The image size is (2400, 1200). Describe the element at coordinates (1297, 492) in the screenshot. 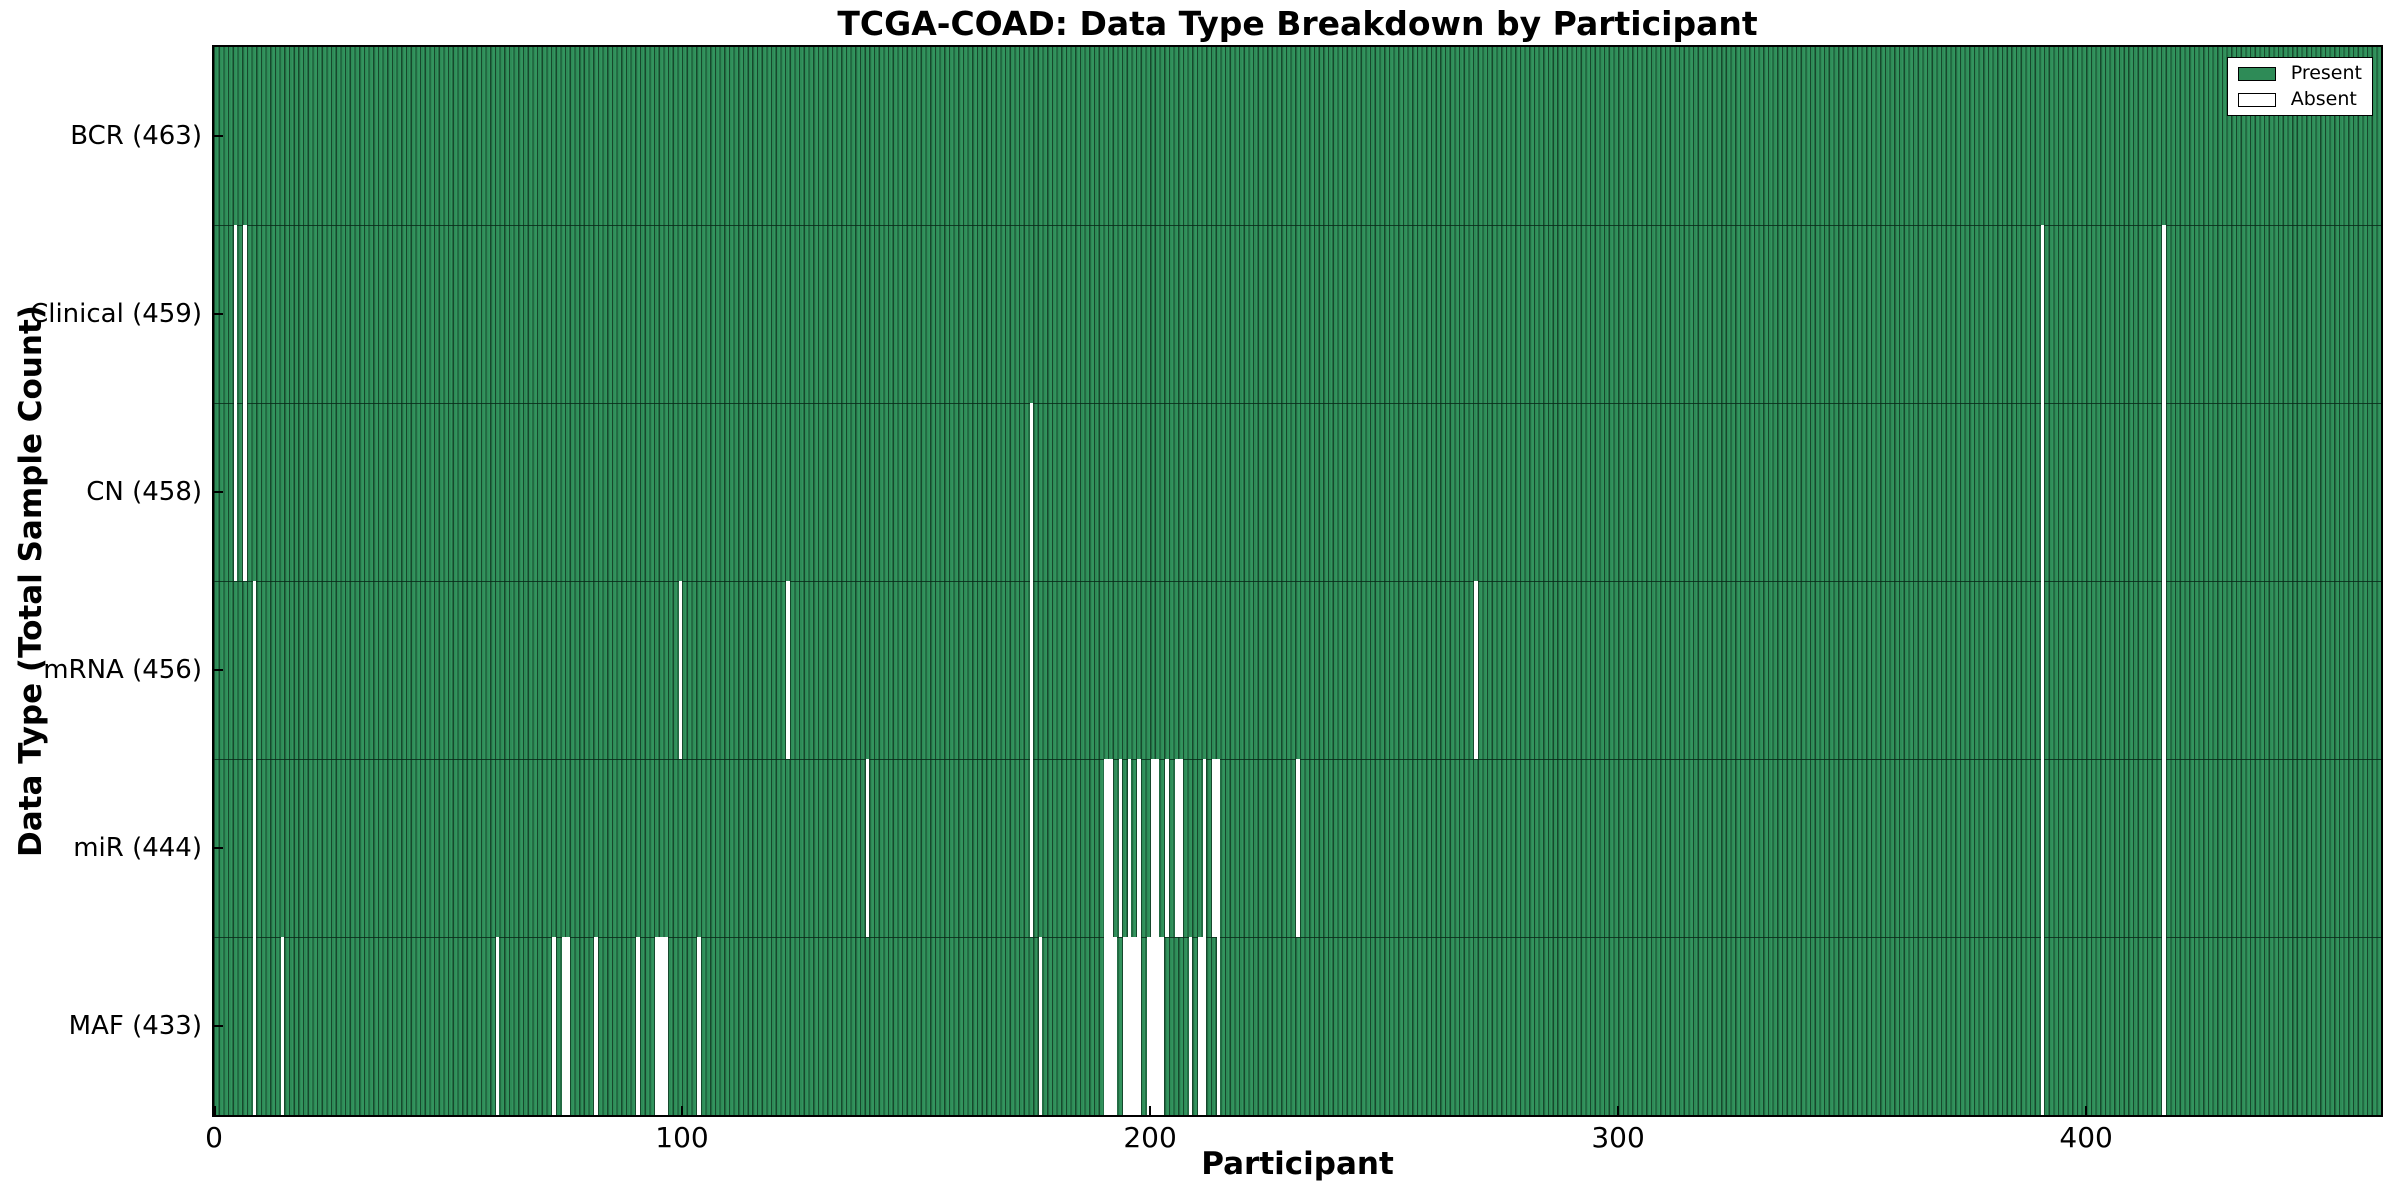

I see `data-row-CN` at that location.